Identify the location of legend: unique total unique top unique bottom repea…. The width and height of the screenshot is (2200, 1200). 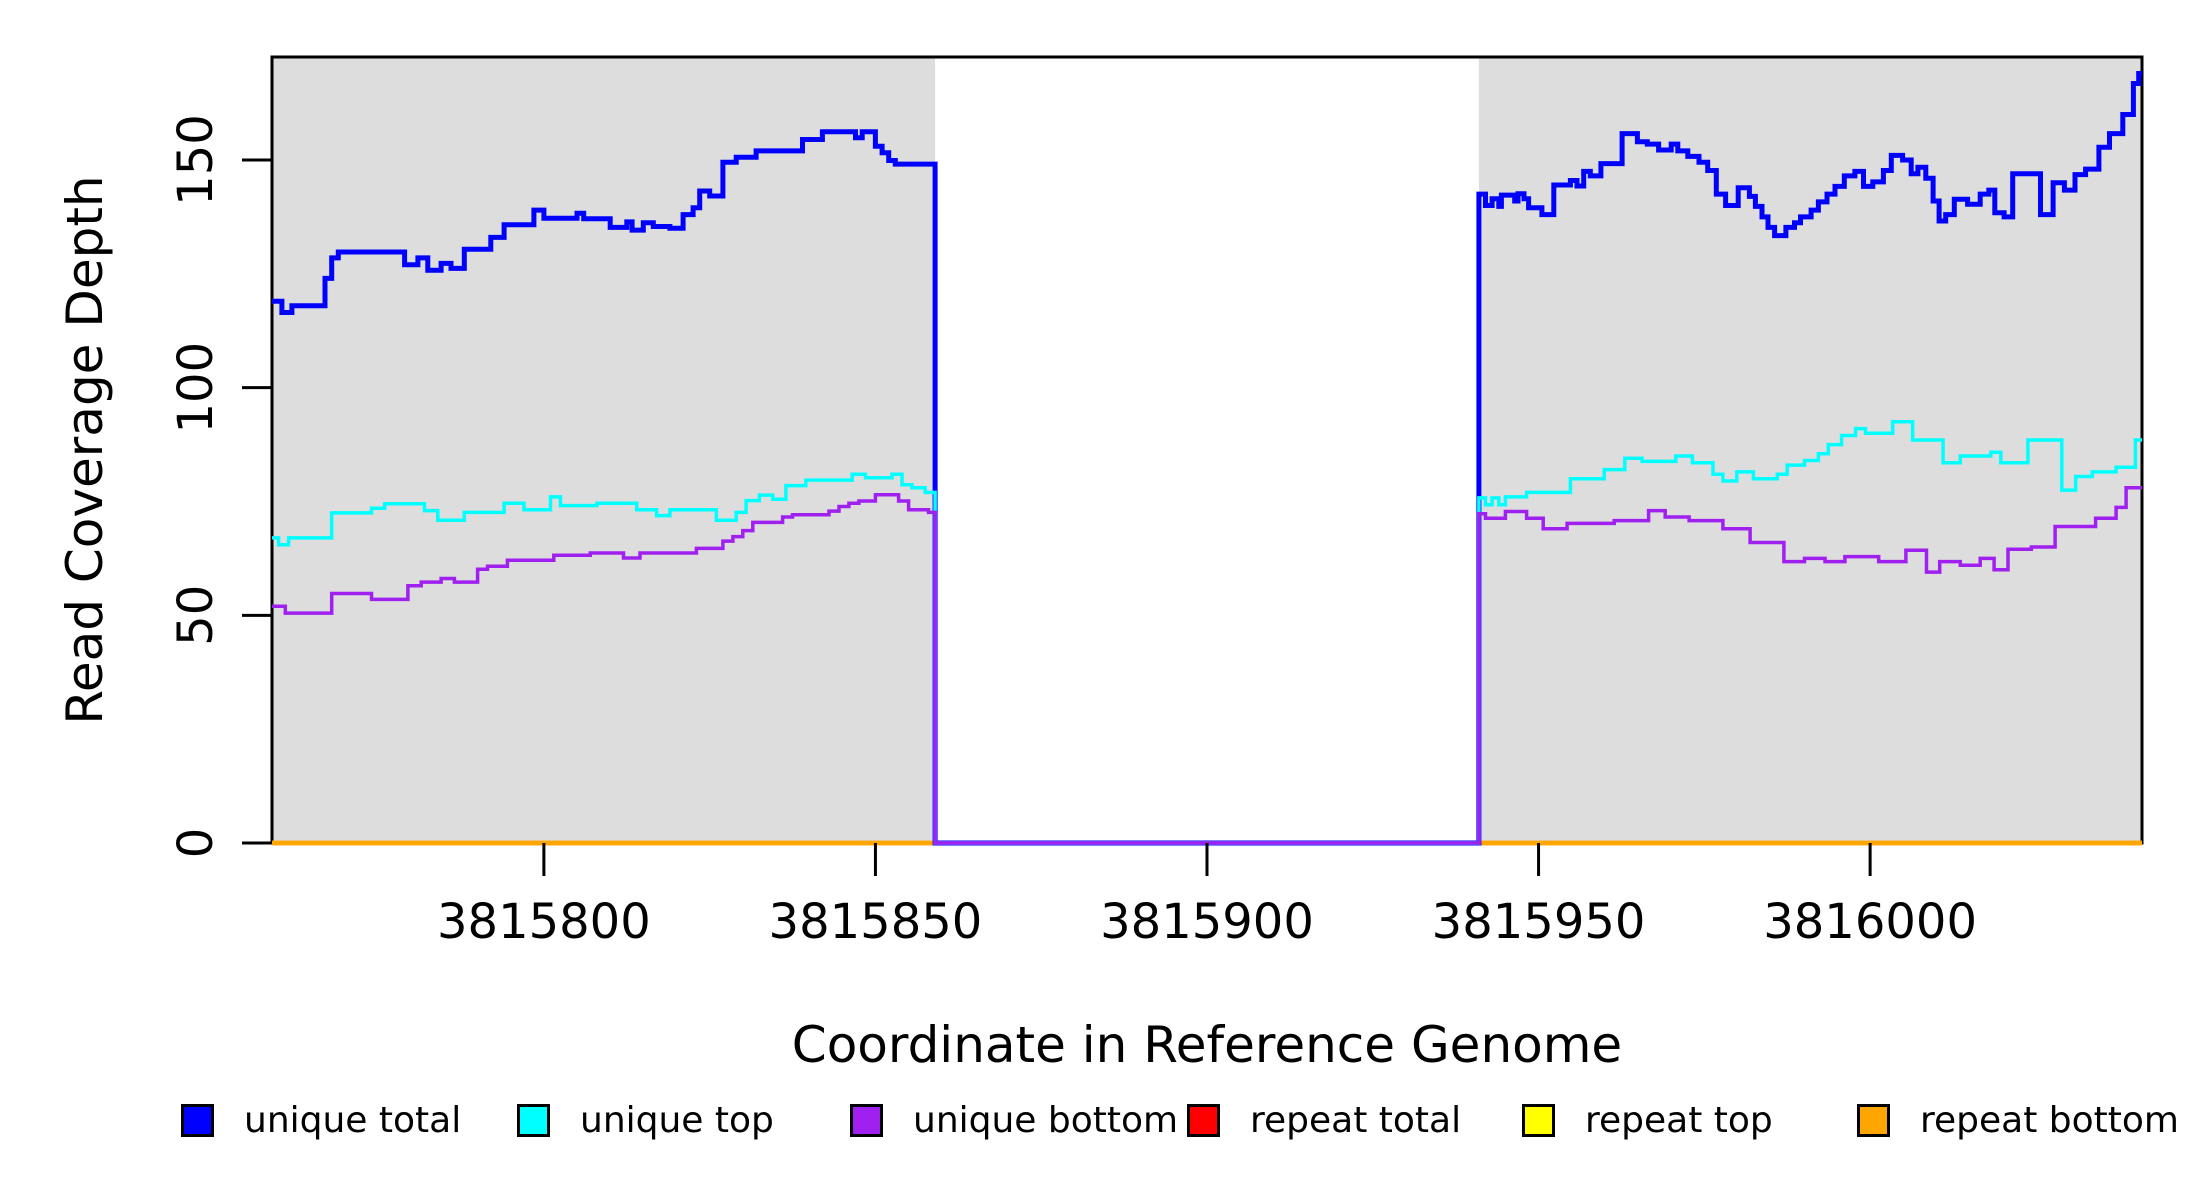
(1100, 1130).